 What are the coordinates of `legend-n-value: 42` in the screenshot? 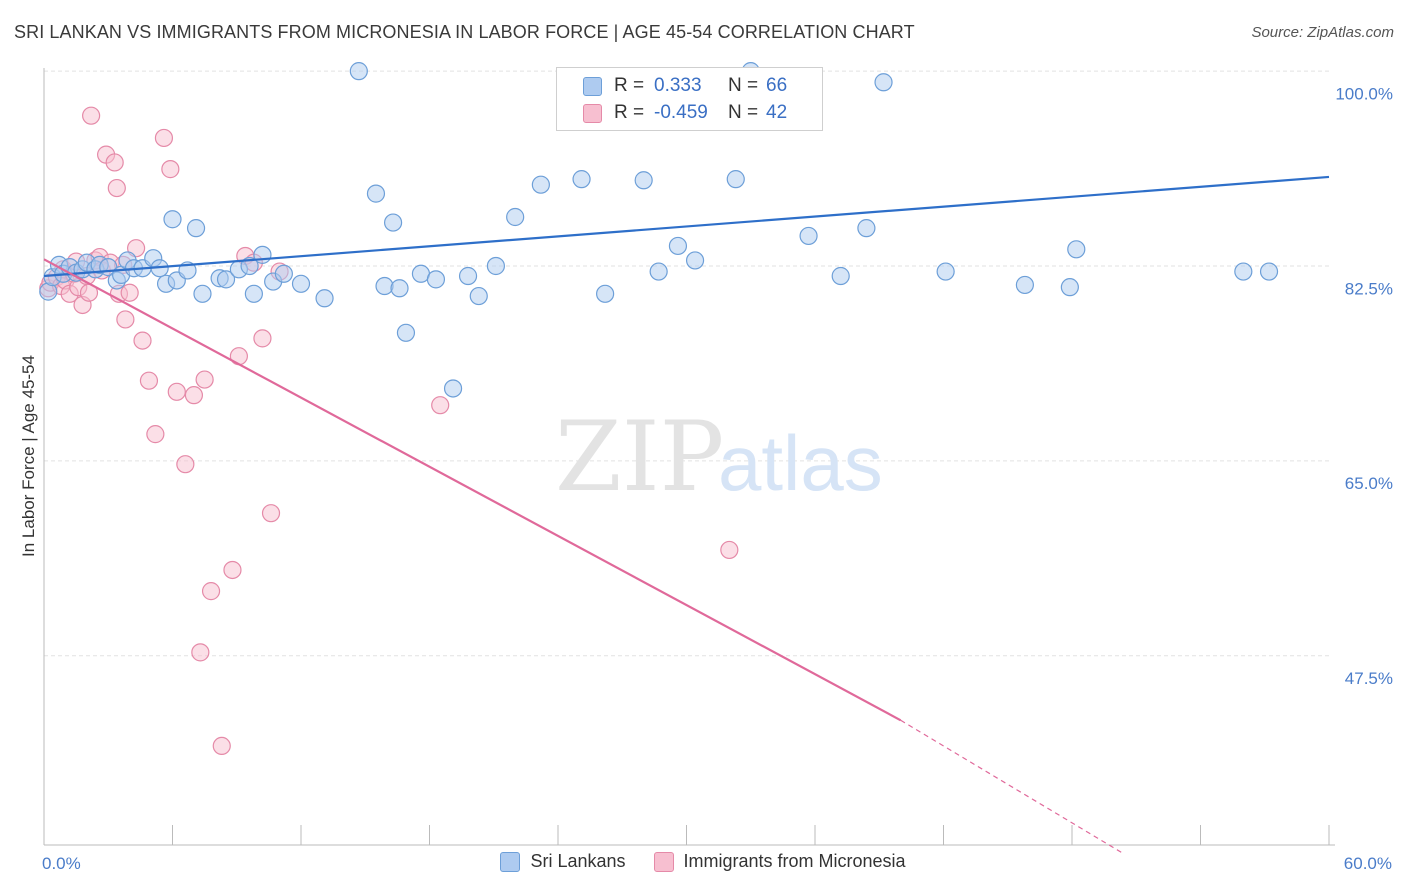 It's located at (777, 112).